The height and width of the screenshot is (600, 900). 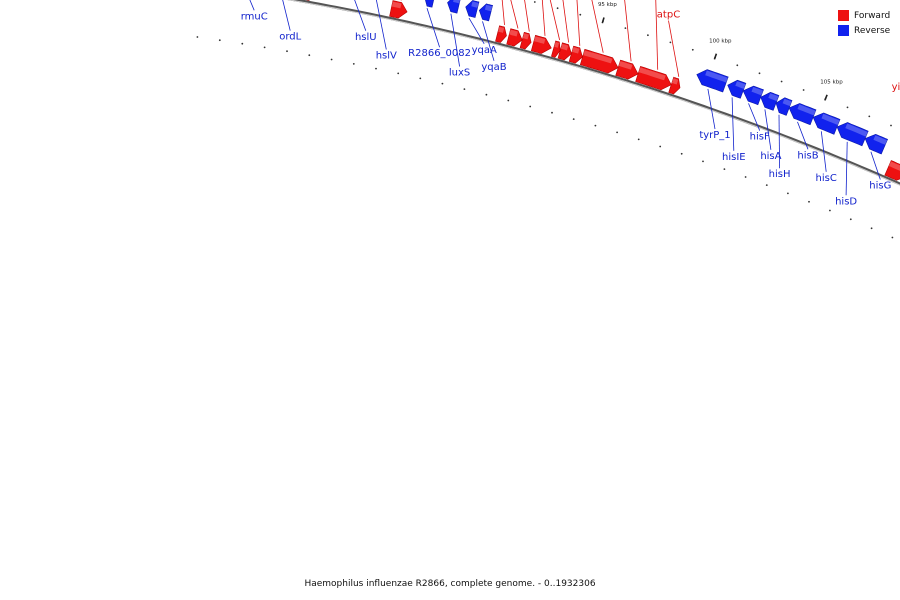 I want to click on gene-atpI, so click(x=525, y=40).